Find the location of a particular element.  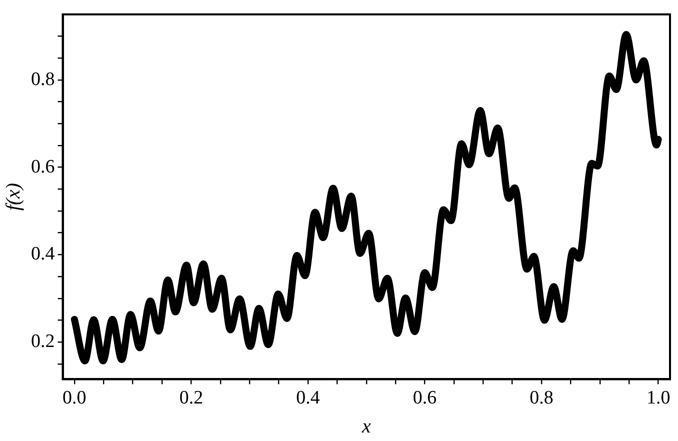

x-tick-label: 0.0 is located at coordinates (74, 398).